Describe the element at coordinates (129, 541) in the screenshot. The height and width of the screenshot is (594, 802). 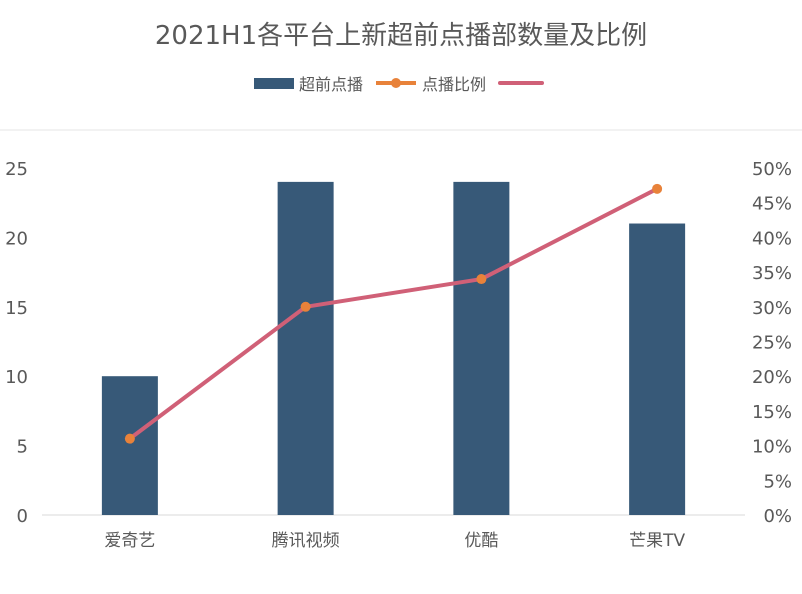
I see `x-tick-label: 爱奇艺` at that location.